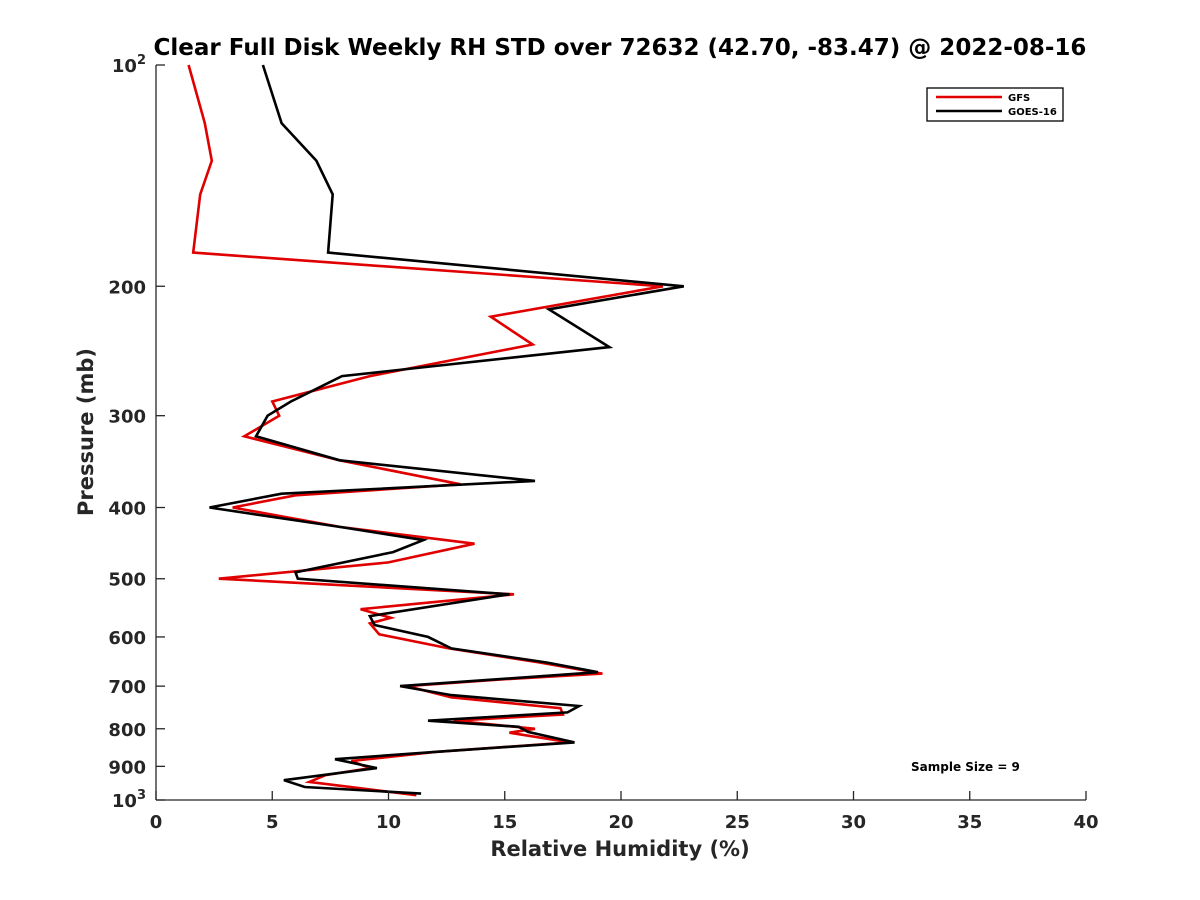 Image resolution: width=1200 pixels, height=900 pixels. What do you see at coordinates (1032, 112) in the screenshot?
I see `legend-label-goes16: GOES-16` at bounding box center [1032, 112].